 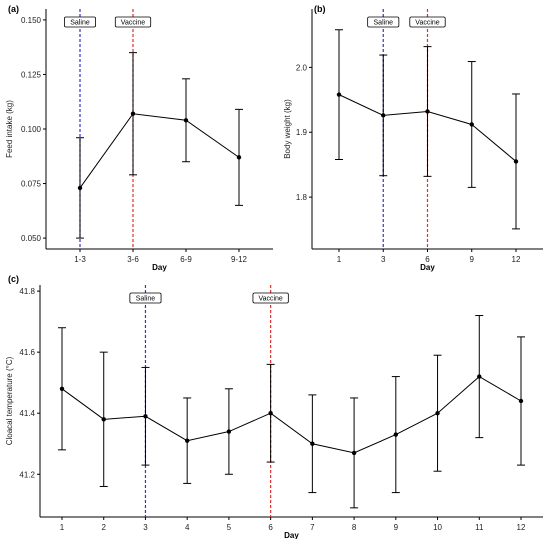 I want to click on x-tick-label: 5, so click(x=229, y=527).